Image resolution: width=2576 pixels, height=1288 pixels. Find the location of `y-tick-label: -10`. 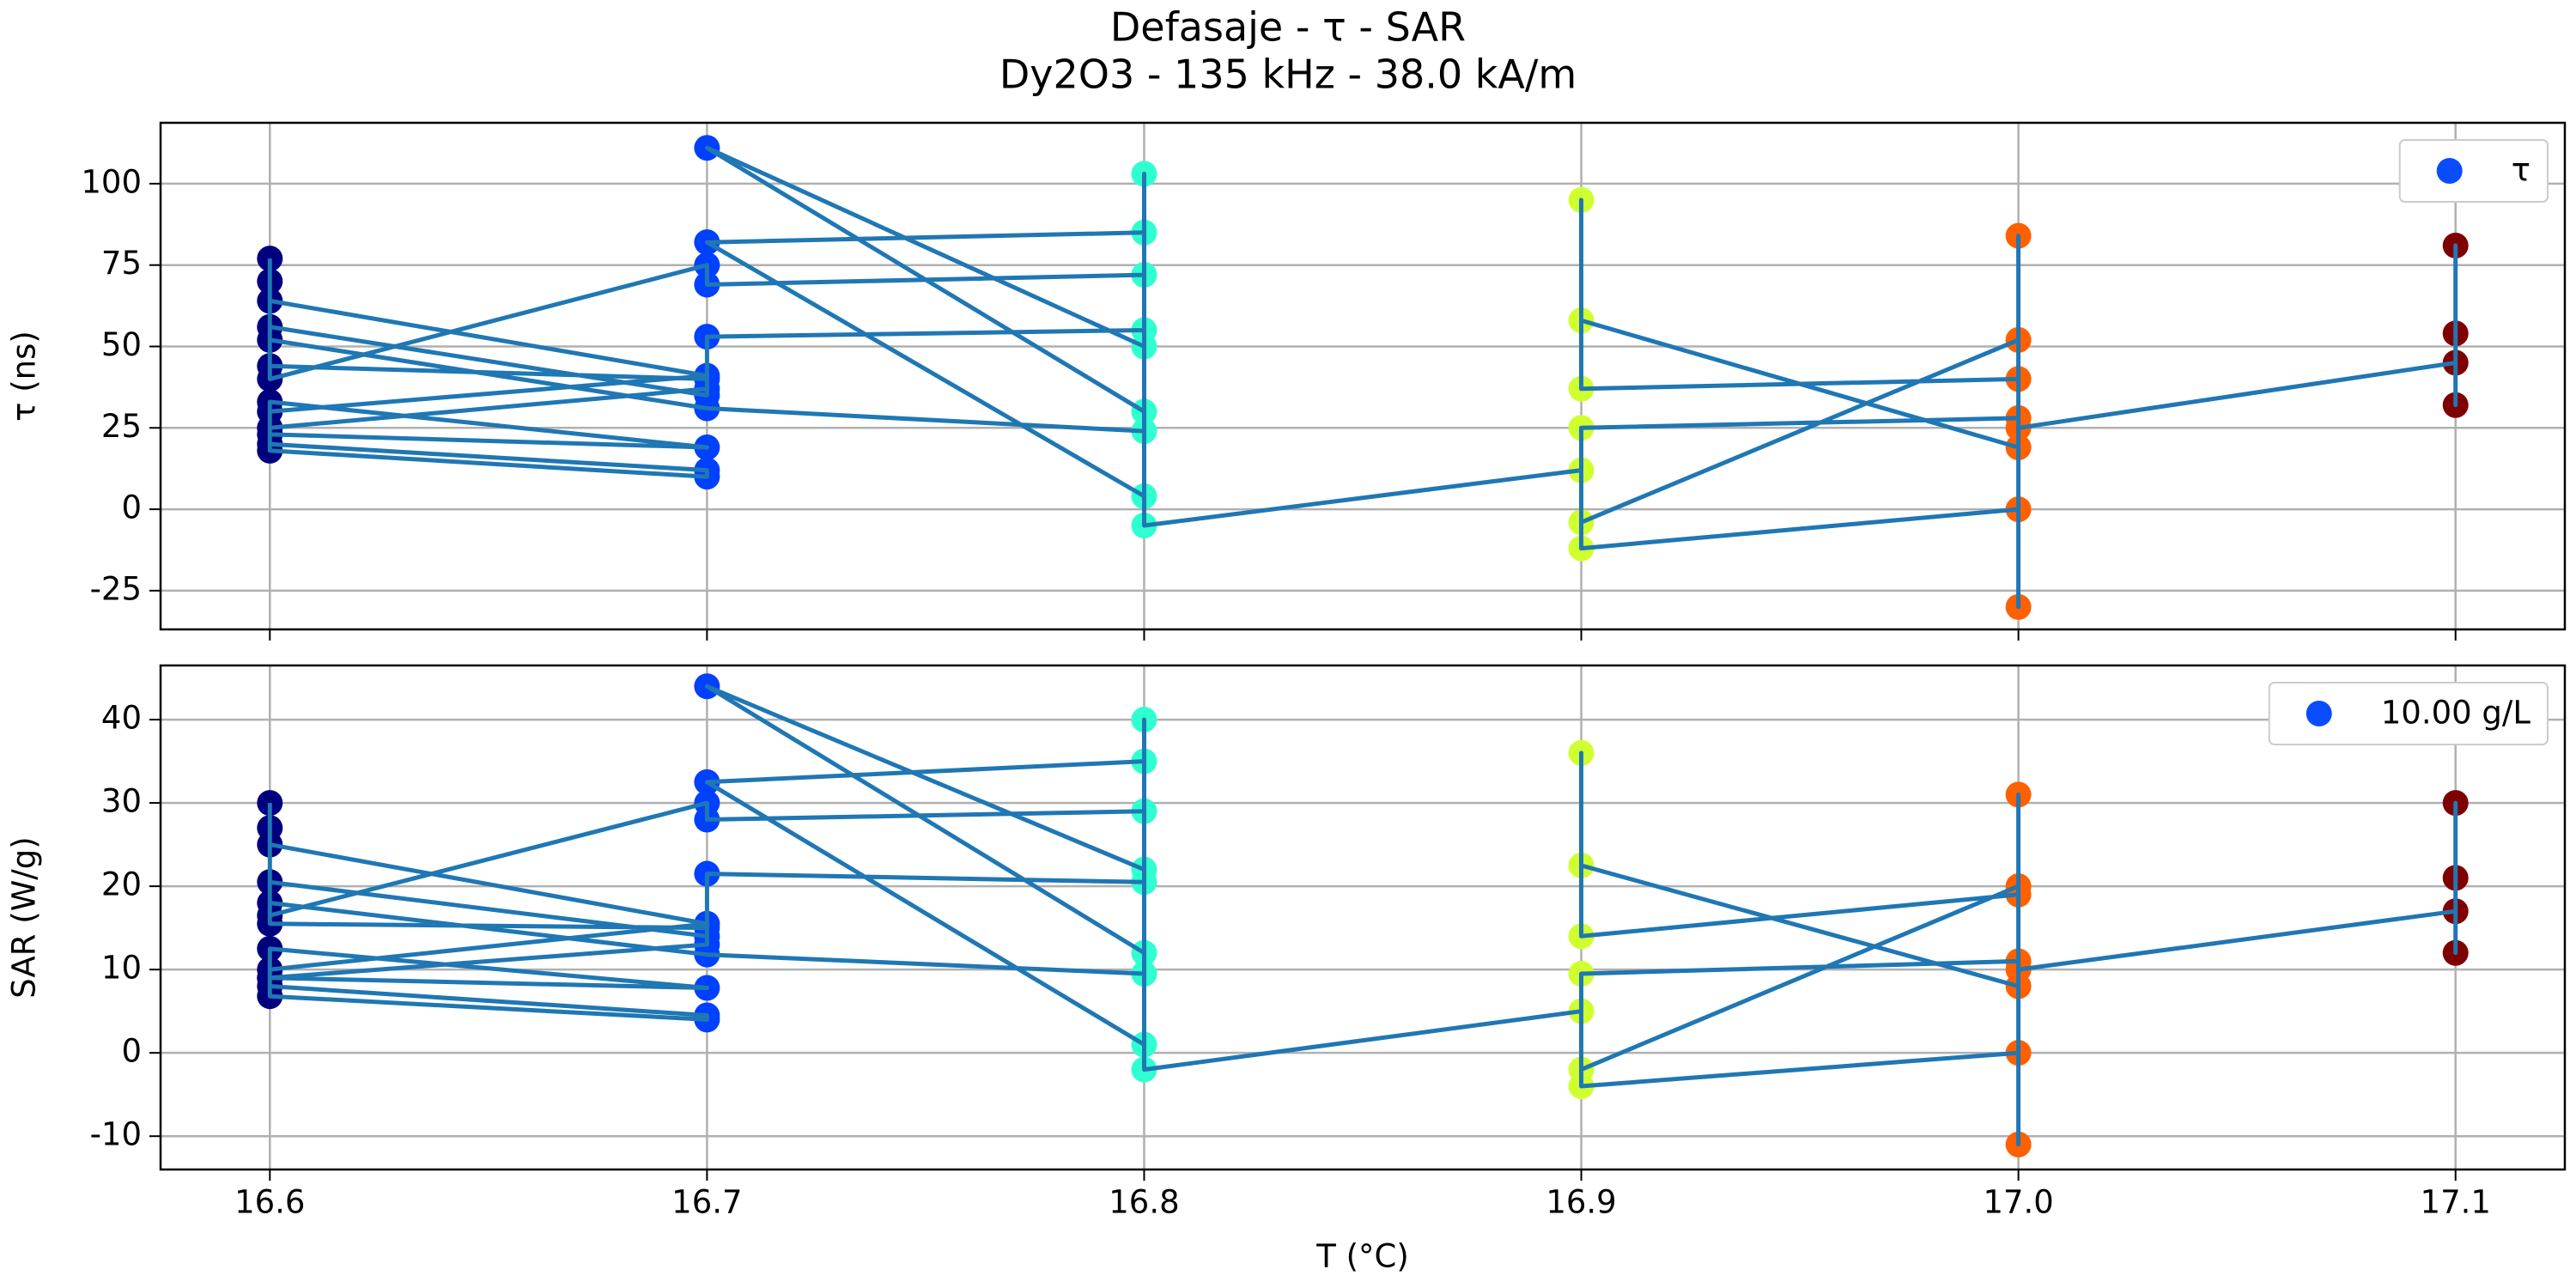

y-tick-label: -10 is located at coordinates (116, 1134).